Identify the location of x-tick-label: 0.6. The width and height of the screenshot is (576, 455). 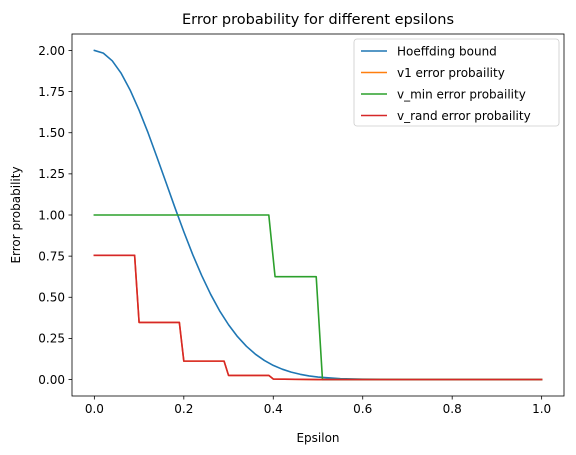
(362, 409).